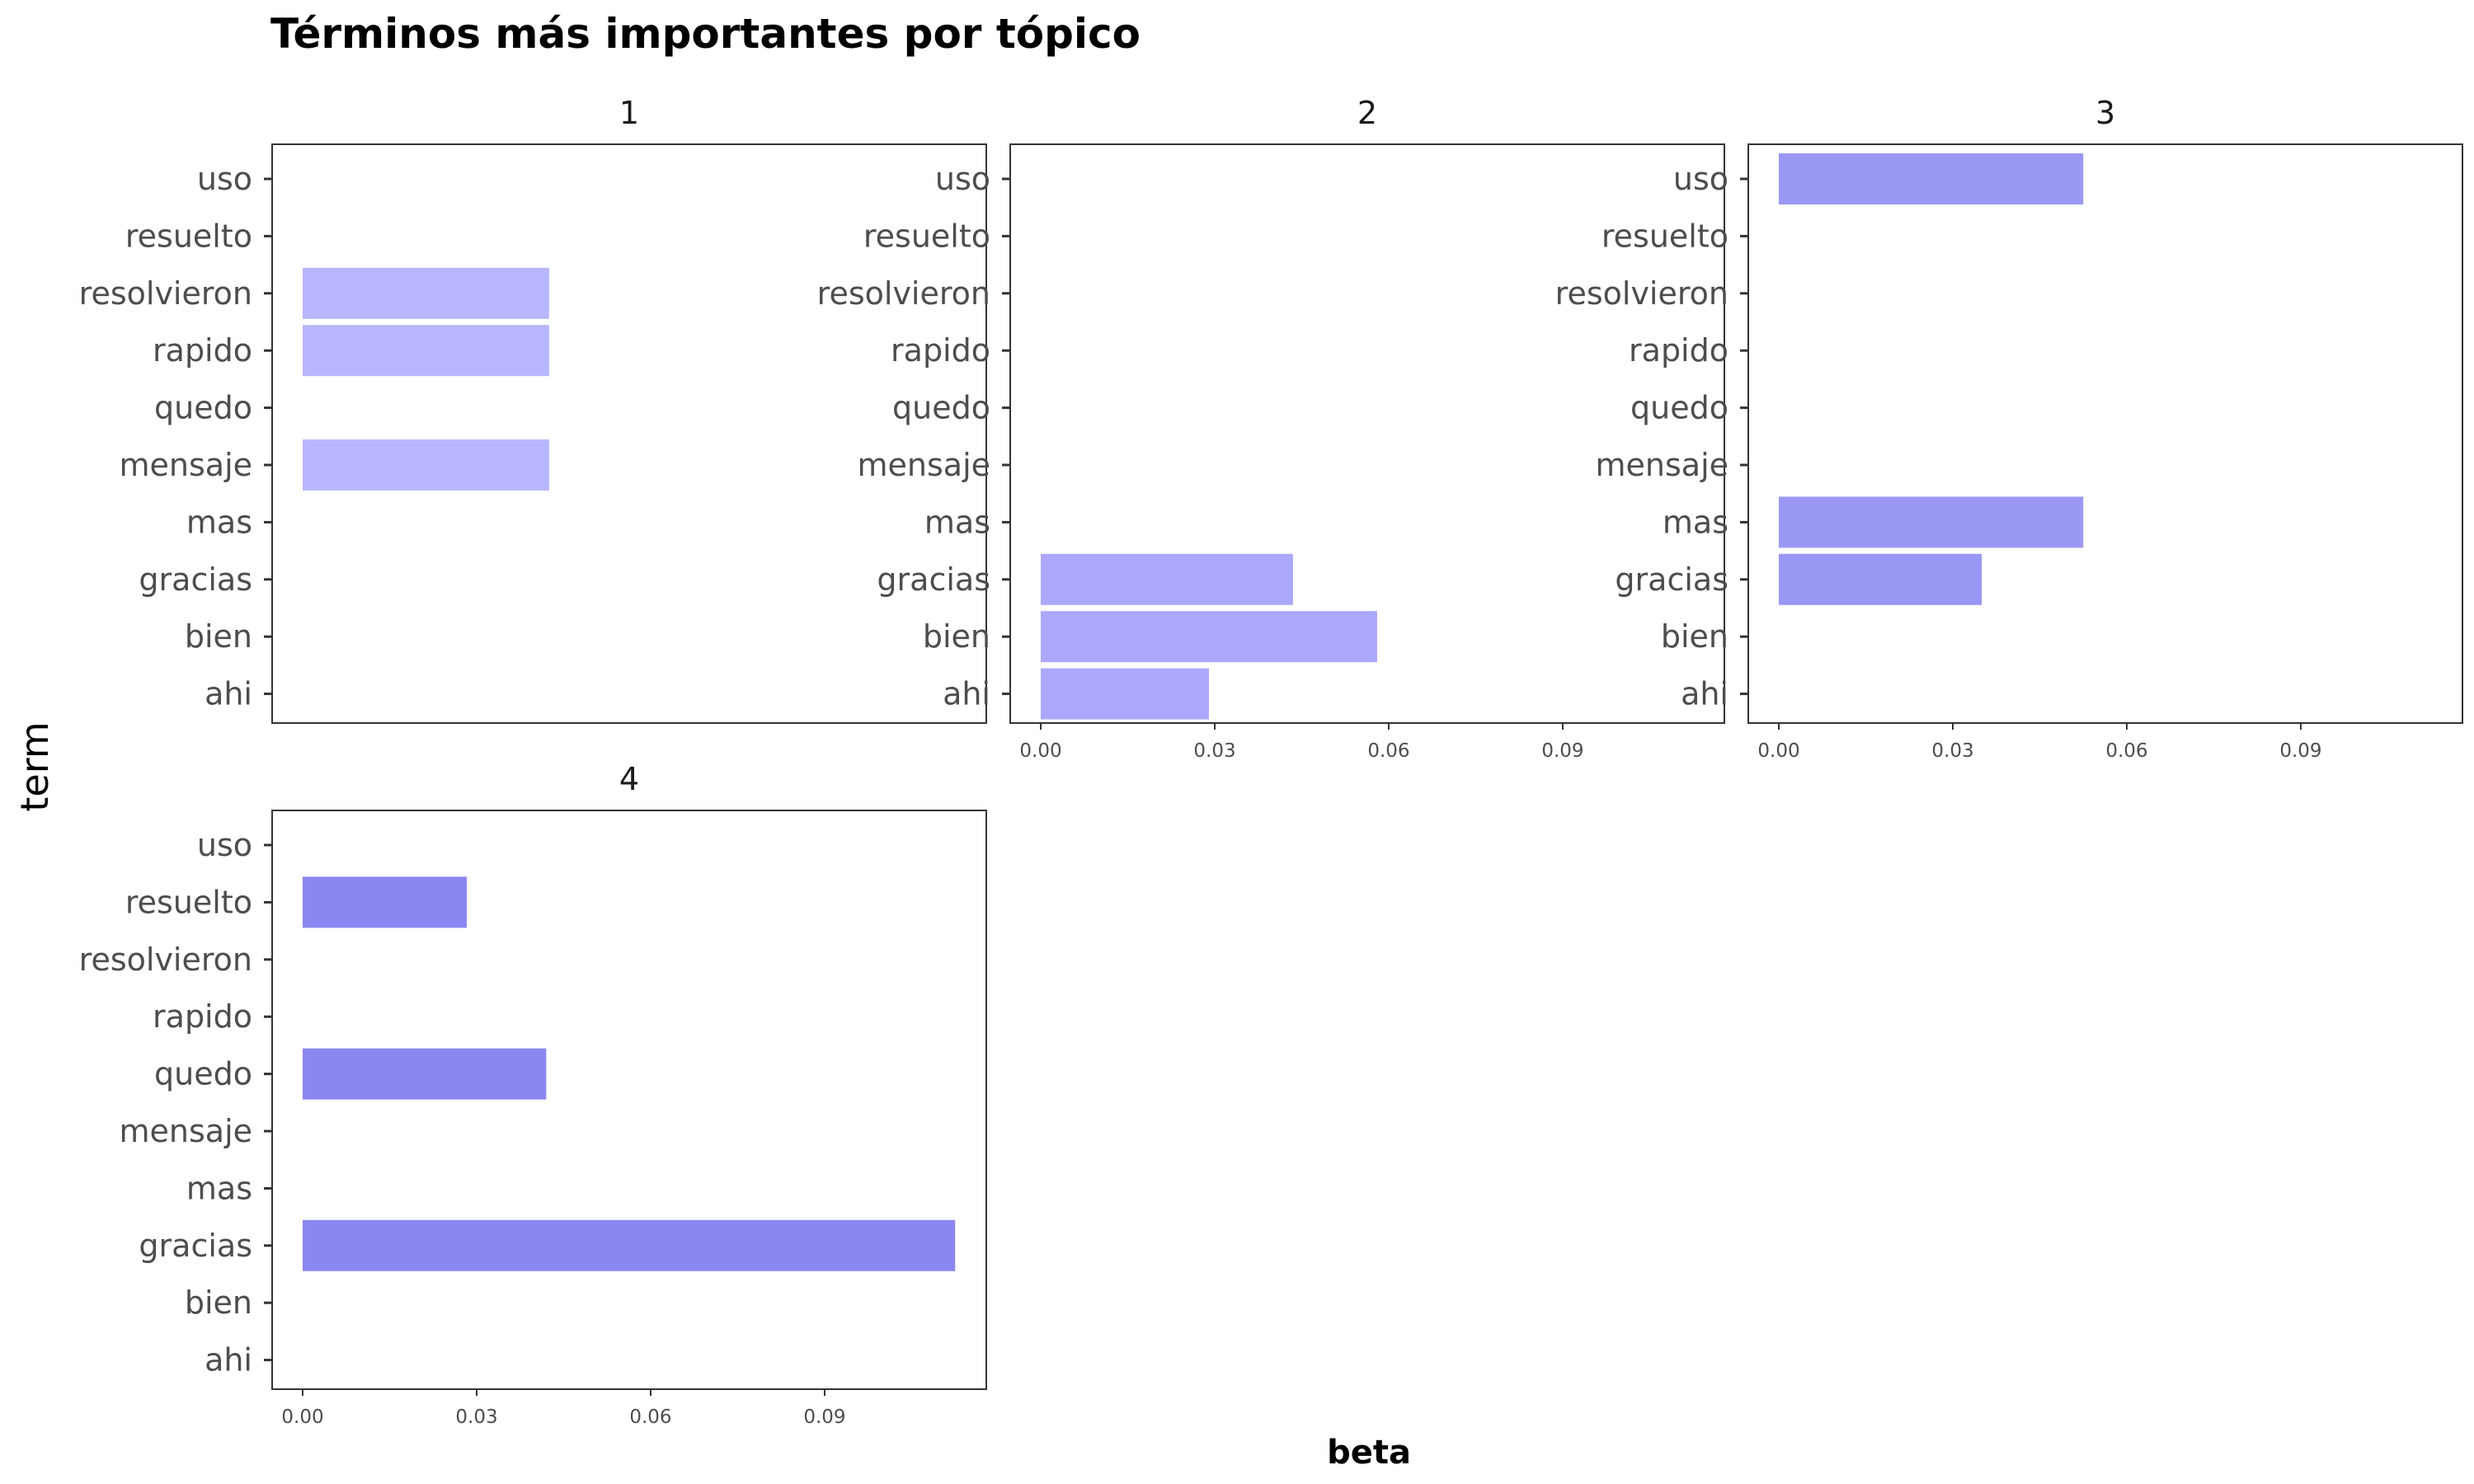 The width and height of the screenshot is (2474, 1484). I want to click on facet-strip-label: 1, so click(629, 113).